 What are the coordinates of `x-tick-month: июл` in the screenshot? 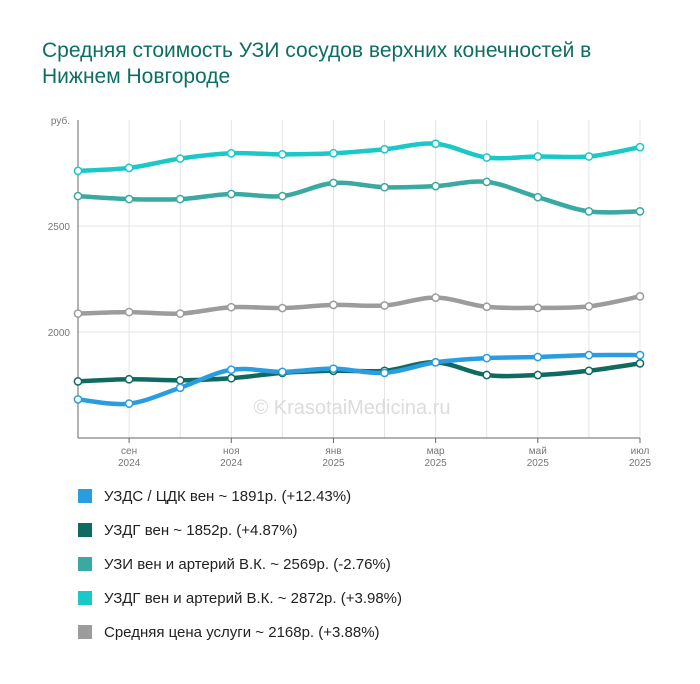 It's located at (640, 451).